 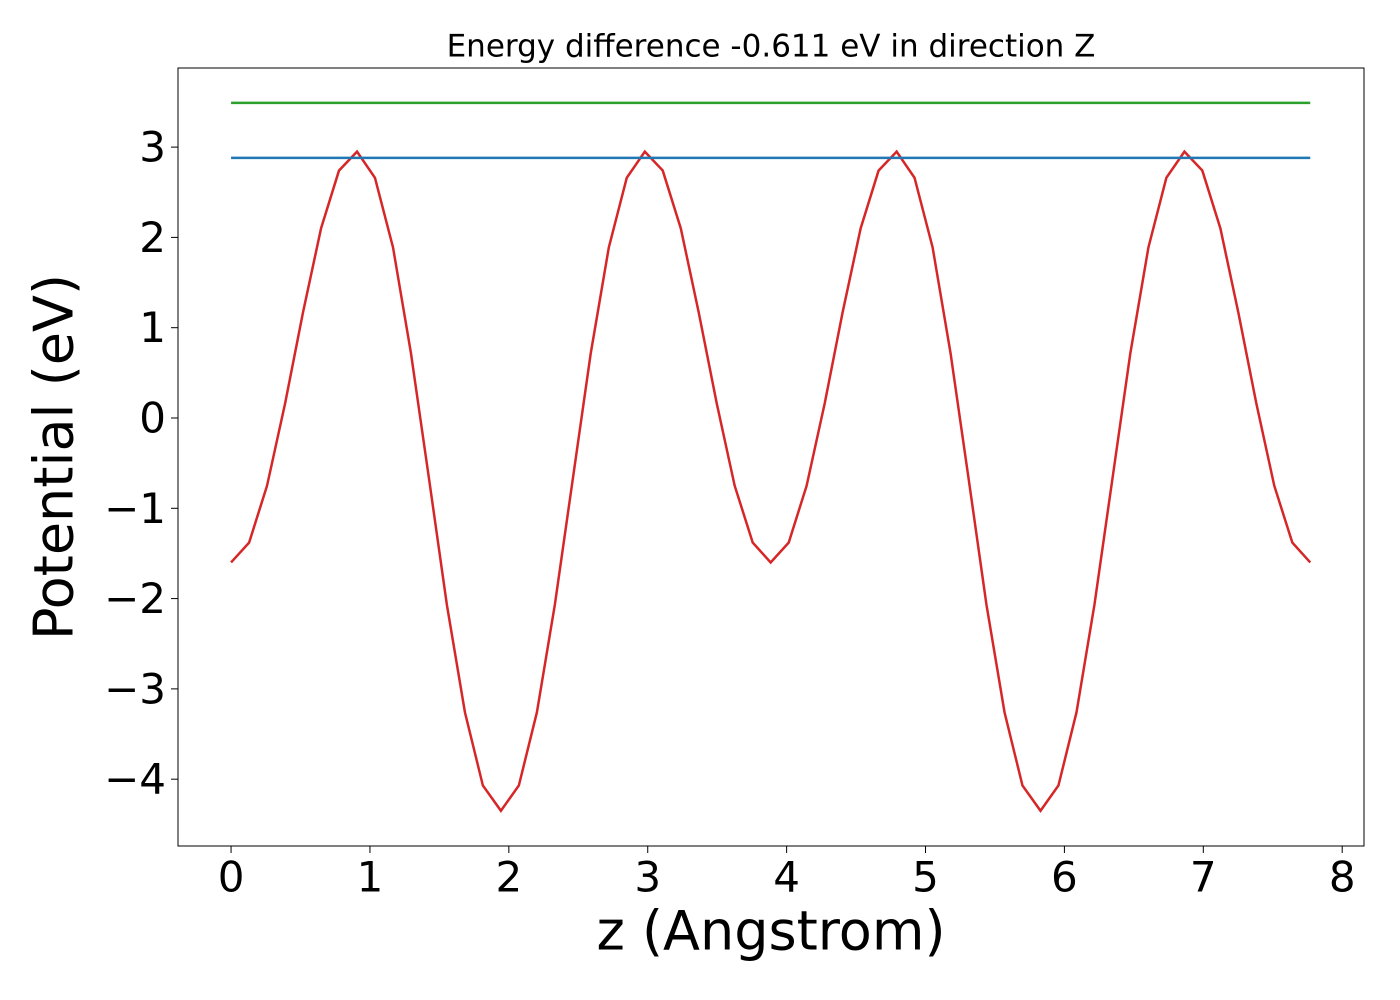 What do you see at coordinates (231, 877) in the screenshot?
I see `x-tick-label: 0` at bounding box center [231, 877].